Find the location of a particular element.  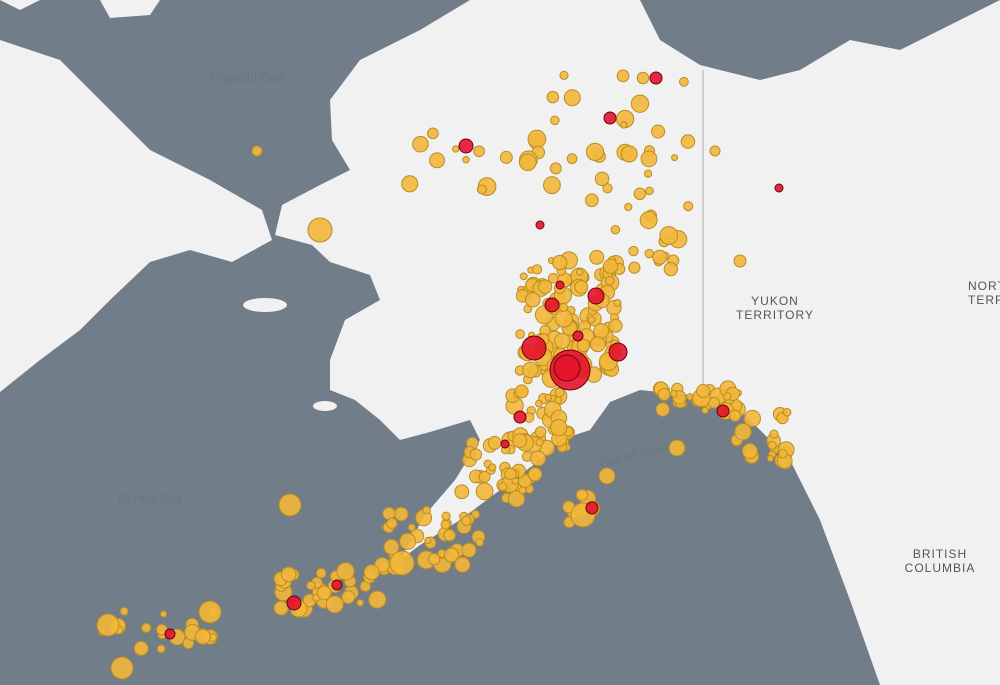

sea-label: Bering Sea is located at coordinates (150, 498).